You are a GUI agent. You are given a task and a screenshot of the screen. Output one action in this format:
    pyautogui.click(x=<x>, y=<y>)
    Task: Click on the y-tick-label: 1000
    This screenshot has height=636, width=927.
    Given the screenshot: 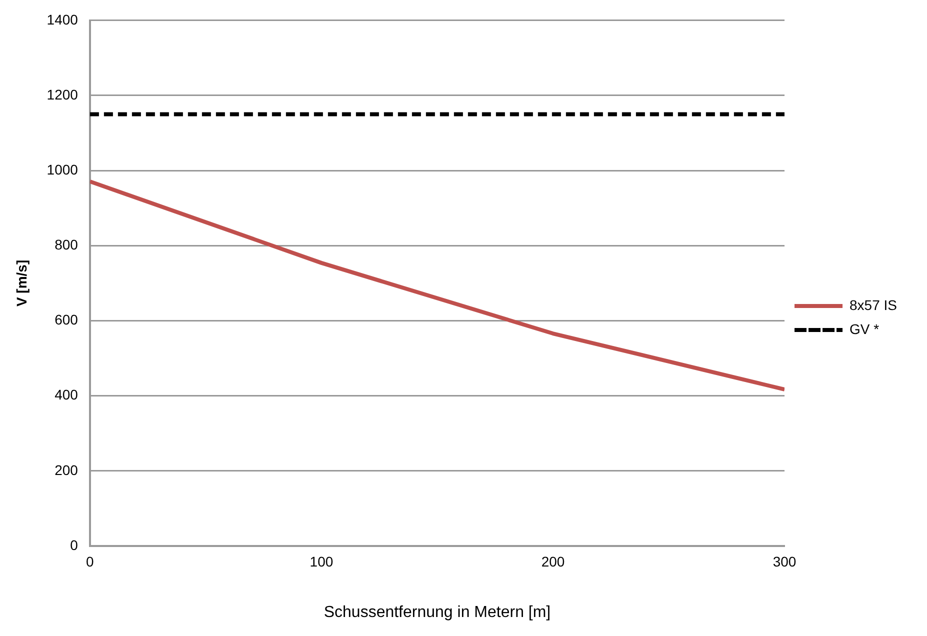 What is the action you would take?
    pyautogui.click(x=62, y=169)
    